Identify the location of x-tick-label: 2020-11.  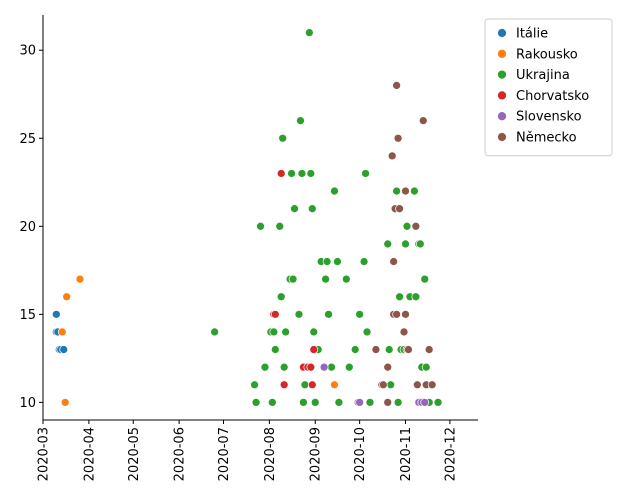
(406, 454).